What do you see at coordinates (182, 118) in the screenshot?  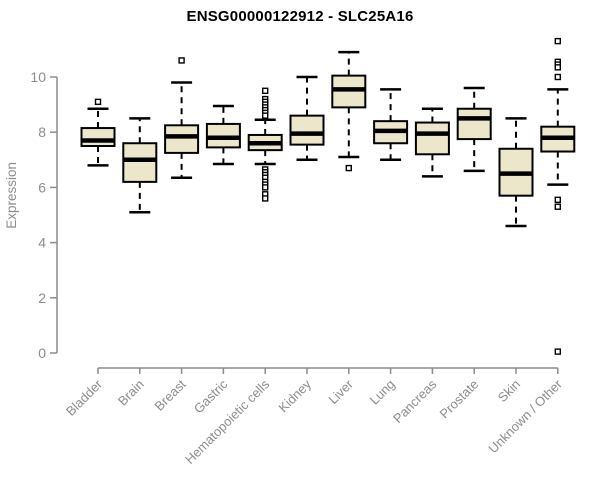 I see `box-group-breast` at bounding box center [182, 118].